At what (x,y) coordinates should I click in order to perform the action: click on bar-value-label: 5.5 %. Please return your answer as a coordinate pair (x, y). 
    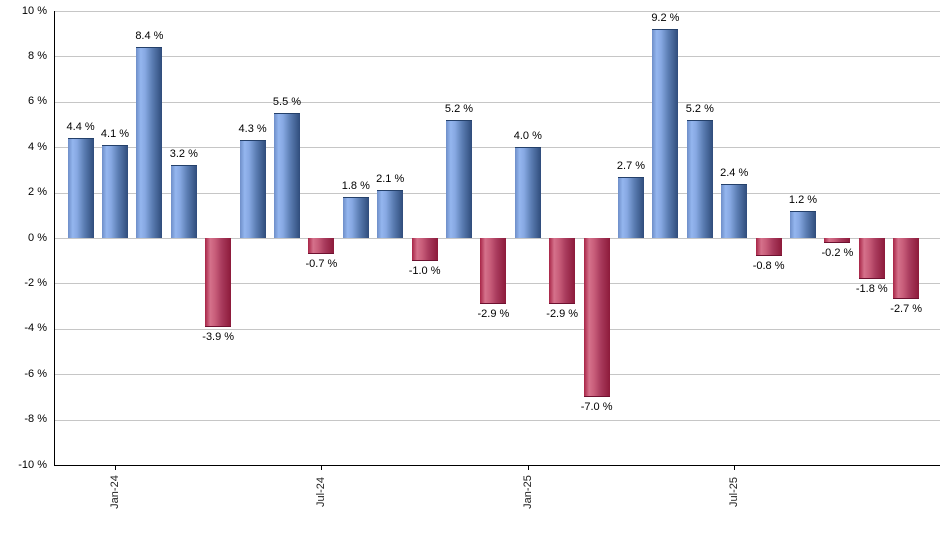
    Looking at the image, I should click on (287, 102).